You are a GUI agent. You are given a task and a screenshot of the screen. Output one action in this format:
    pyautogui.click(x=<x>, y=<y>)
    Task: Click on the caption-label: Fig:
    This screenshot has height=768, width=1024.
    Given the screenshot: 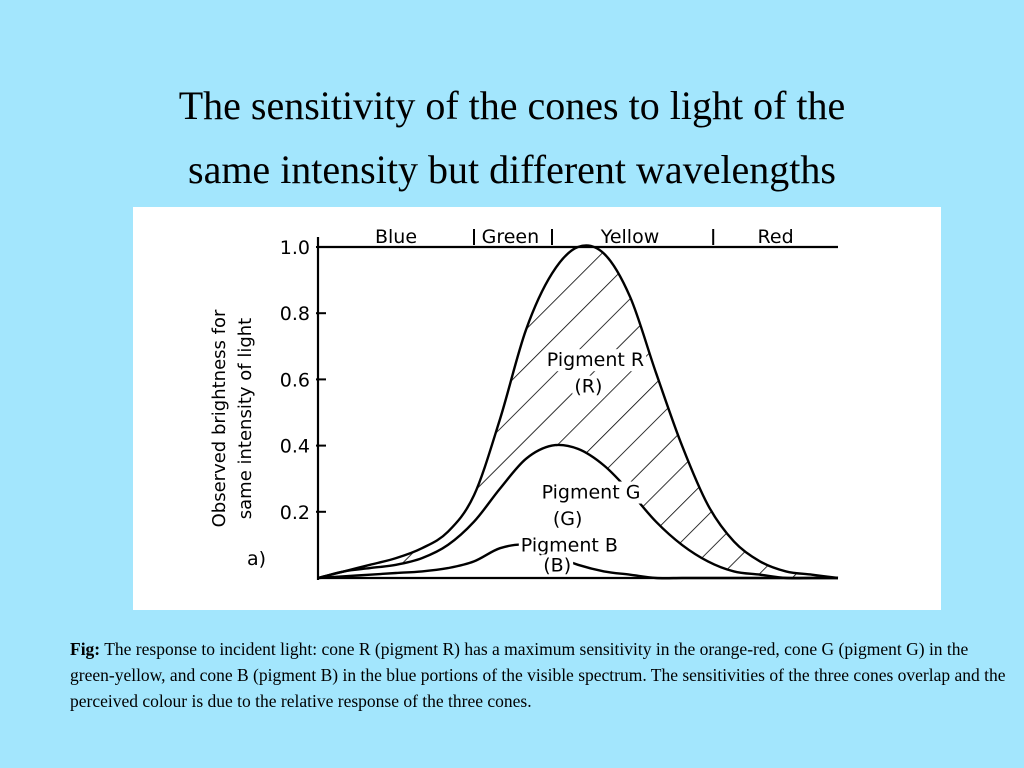 What is the action you would take?
    pyautogui.click(x=85, y=649)
    